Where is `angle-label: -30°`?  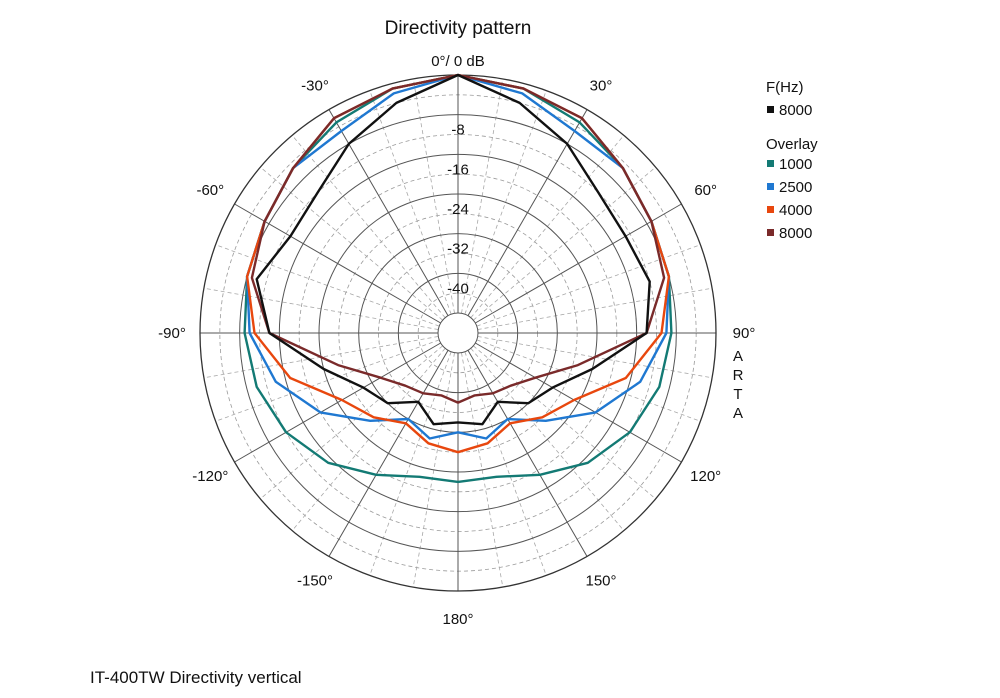 angle-label: -30° is located at coordinates (315, 85).